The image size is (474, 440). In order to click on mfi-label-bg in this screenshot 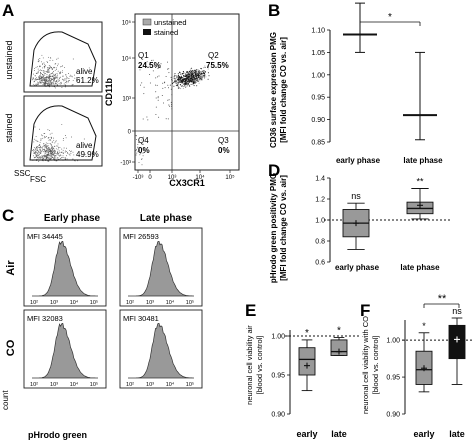, I will do `click(141, 236)`.